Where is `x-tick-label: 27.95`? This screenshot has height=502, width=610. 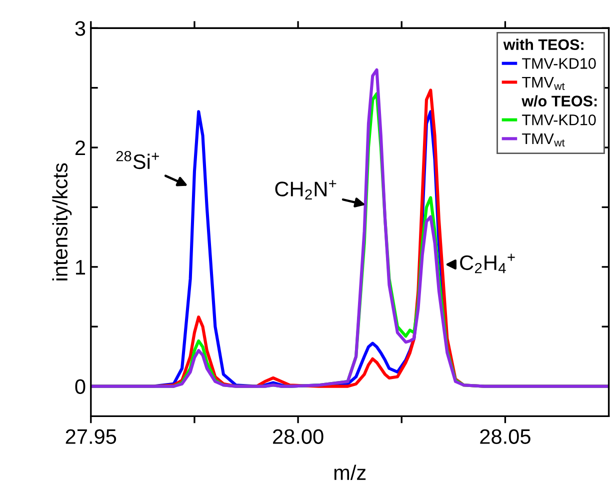 x-tick-label: 27.95 is located at coordinates (91, 436).